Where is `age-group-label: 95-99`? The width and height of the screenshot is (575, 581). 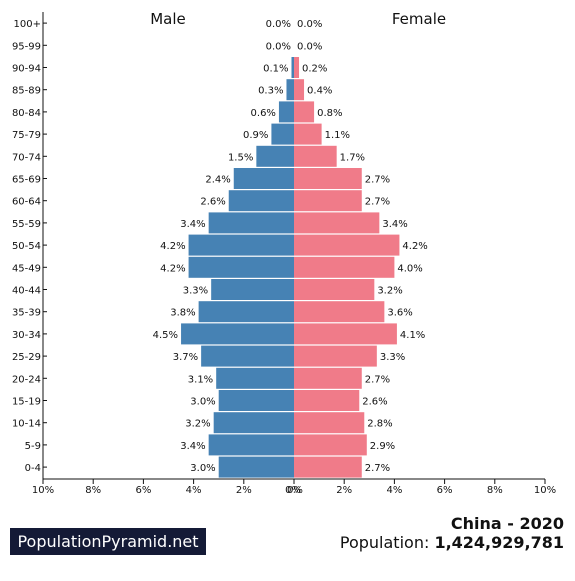
age-group-label: 95-99 is located at coordinates (26, 46).